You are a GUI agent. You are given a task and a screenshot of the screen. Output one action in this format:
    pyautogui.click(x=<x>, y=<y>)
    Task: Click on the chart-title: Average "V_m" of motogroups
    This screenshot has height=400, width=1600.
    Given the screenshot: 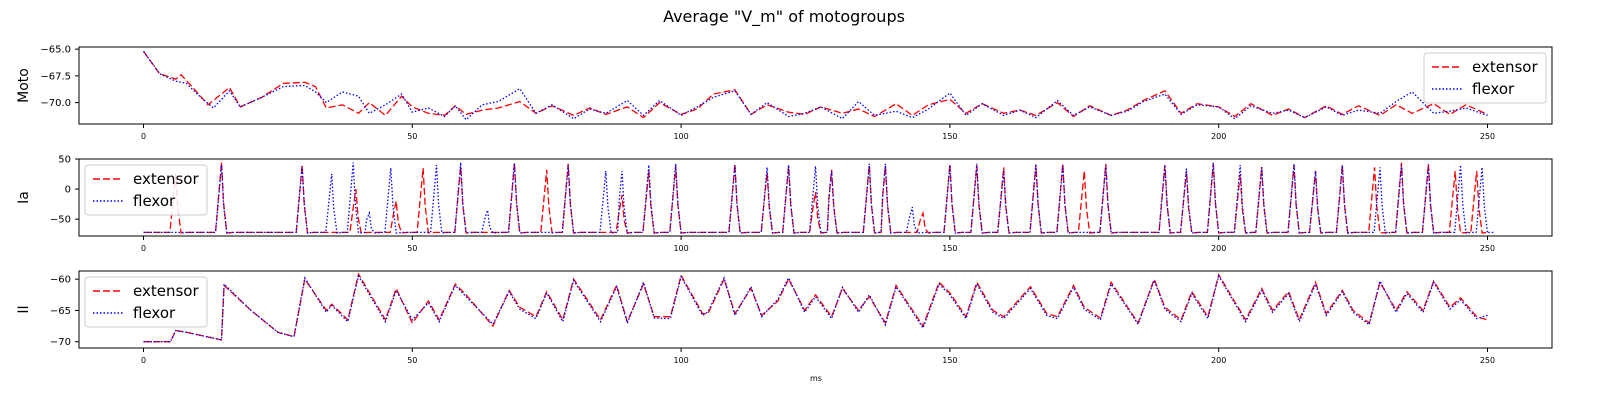 What is the action you would take?
    pyautogui.click(x=784, y=17)
    